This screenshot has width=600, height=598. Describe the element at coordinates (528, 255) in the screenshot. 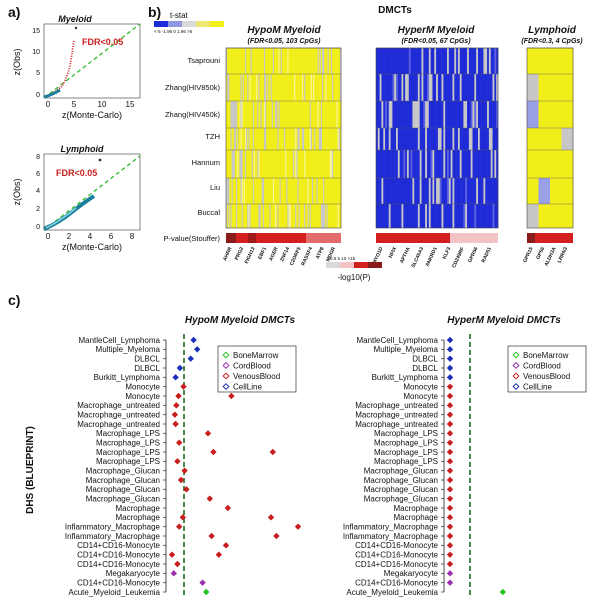

I see `gene-label: GPR15` at that location.